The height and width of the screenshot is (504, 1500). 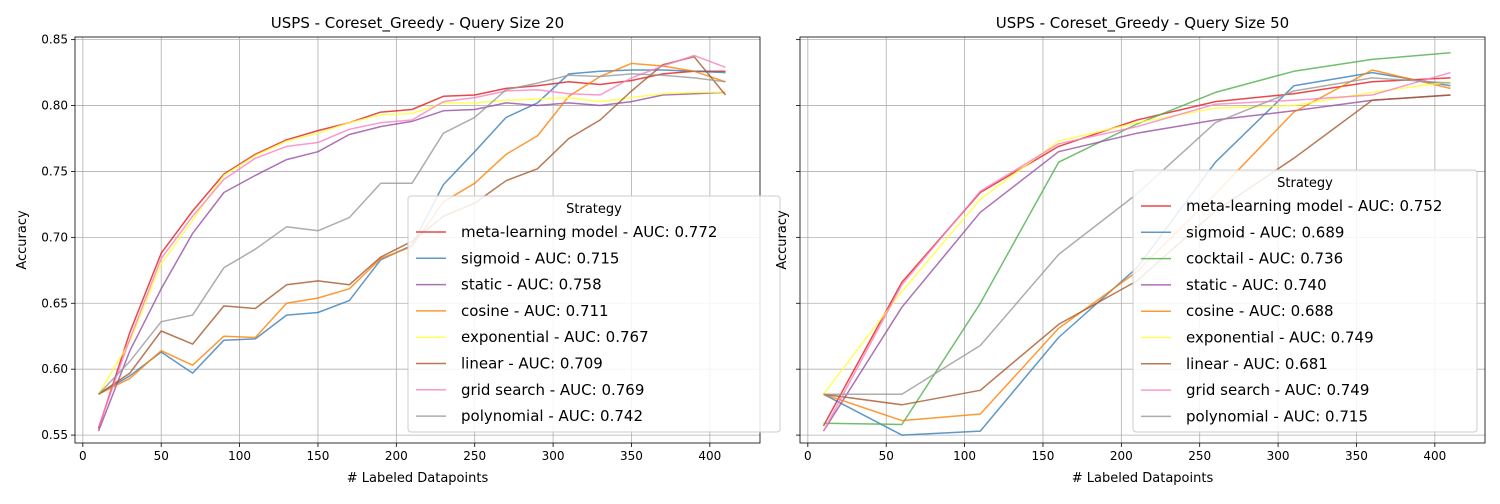 What do you see at coordinates (552, 390) in the screenshot?
I see `legend-entry: grid search - AUC: 0.769` at bounding box center [552, 390].